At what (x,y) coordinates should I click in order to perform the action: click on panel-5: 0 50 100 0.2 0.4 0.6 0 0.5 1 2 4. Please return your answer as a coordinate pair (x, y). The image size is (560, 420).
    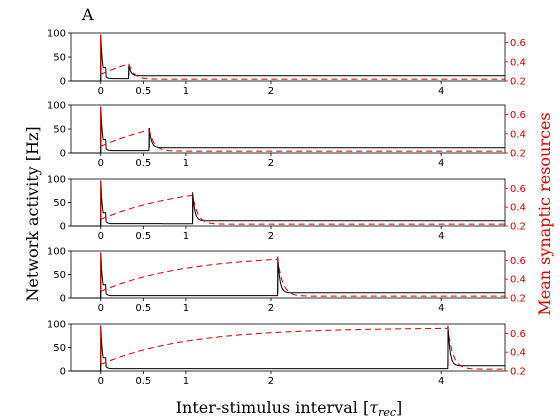
    Looking at the image, I should click on (286, 354).